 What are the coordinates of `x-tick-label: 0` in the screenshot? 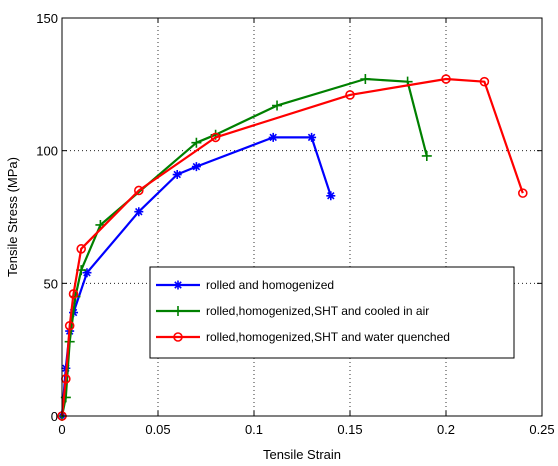 It's located at (61, 429).